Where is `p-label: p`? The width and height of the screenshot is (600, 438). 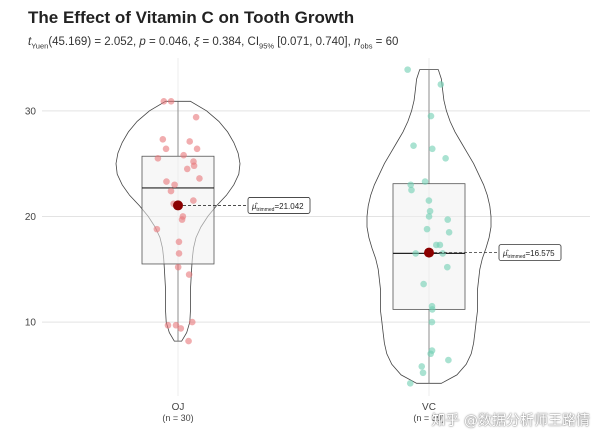
p-label: p is located at coordinates (142, 42).